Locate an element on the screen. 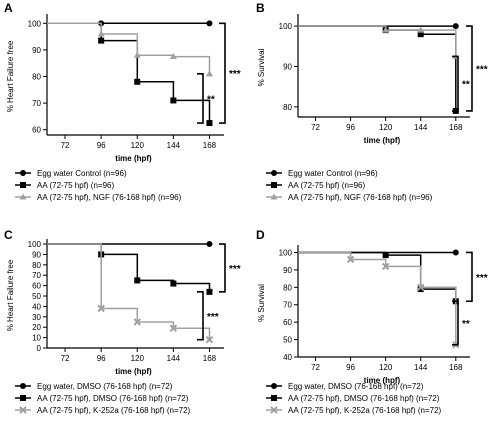 This screenshot has width=500, height=430. y-tick-label: 0 is located at coordinates (39, 348).